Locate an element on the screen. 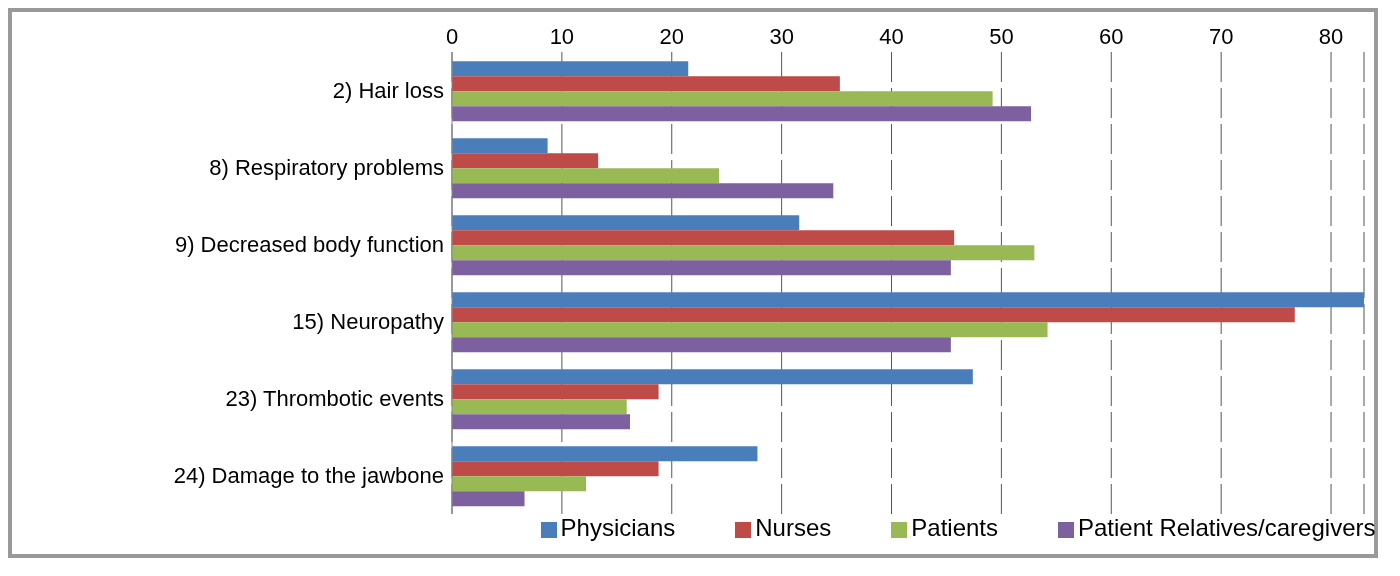 The image size is (1400, 576). x-tick-label: 0 is located at coordinates (452, 36).